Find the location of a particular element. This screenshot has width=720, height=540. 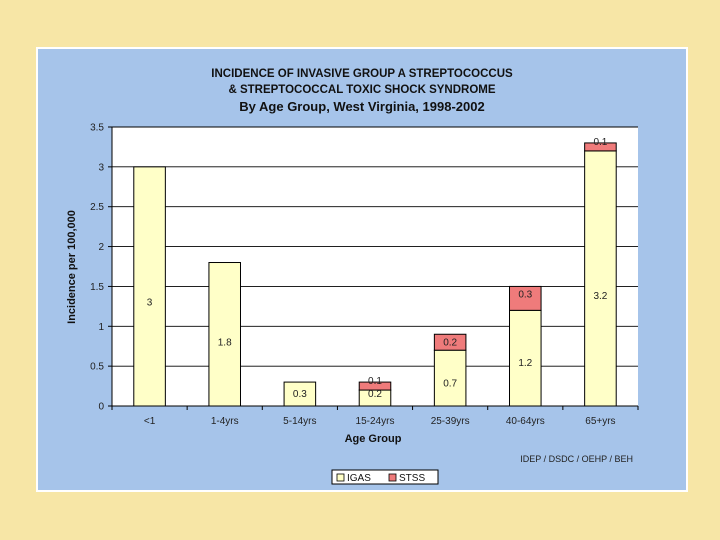

y-tick-label: 1 is located at coordinates (101, 327).